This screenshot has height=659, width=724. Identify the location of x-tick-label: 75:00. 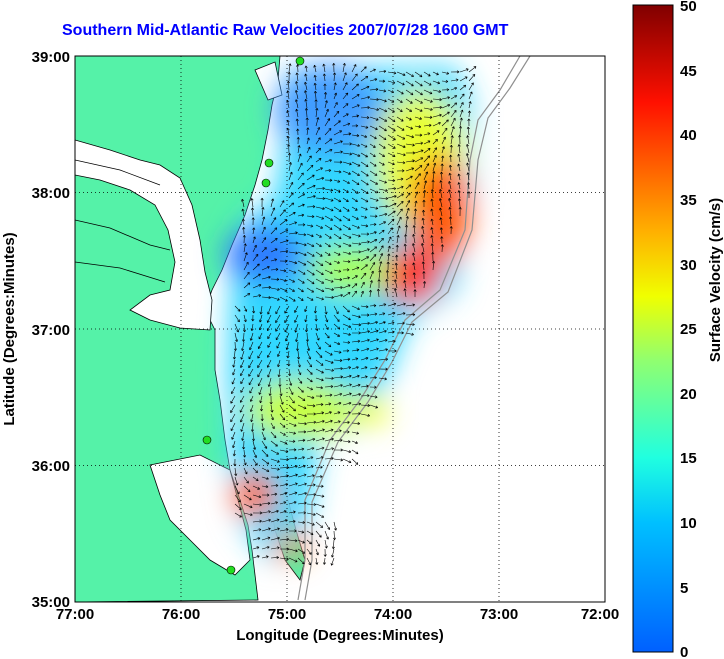
(287, 614).